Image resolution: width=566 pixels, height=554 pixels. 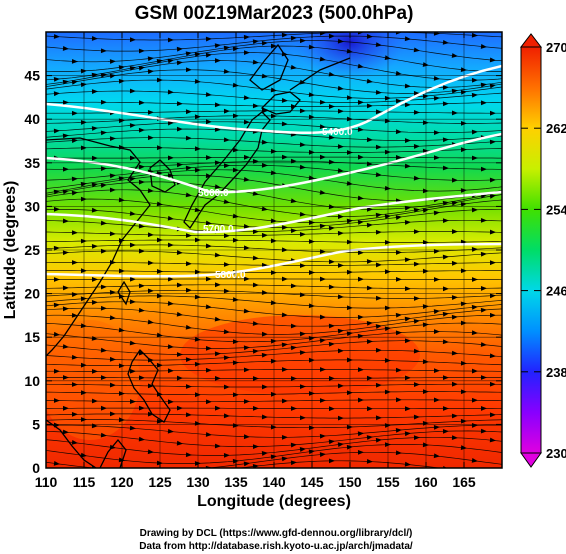 What do you see at coordinates (10, 250) in the screenshot?
I see `y-axis-label: Latitude (degrees)` at bounding box center [10, 250].